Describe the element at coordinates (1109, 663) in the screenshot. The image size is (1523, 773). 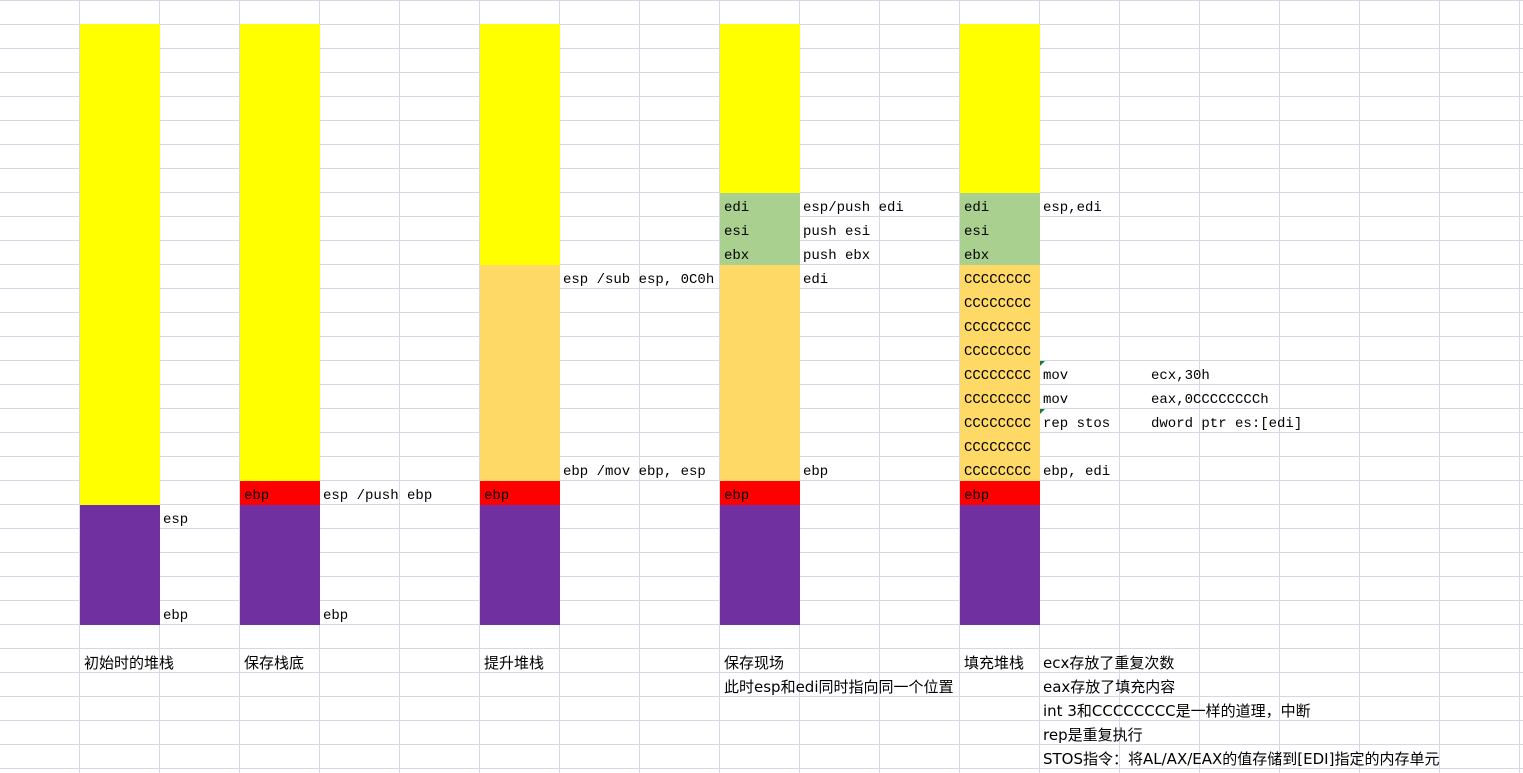
I see `note-ecx: ecx存放了重复次数` at that location.